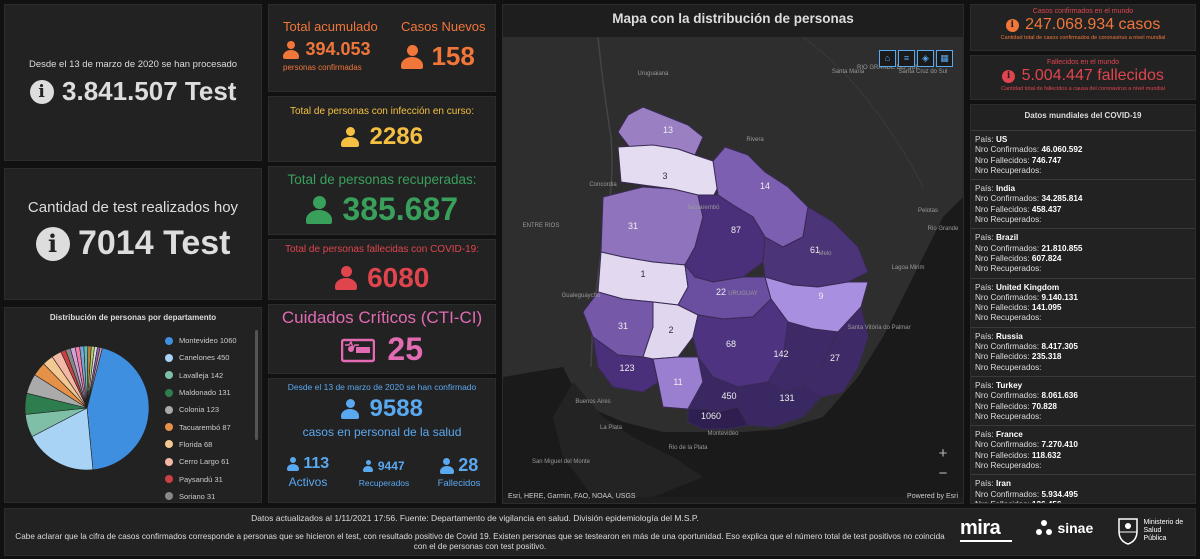  I want to click on salud-fallecidos-value: 28, so click(468, 465).